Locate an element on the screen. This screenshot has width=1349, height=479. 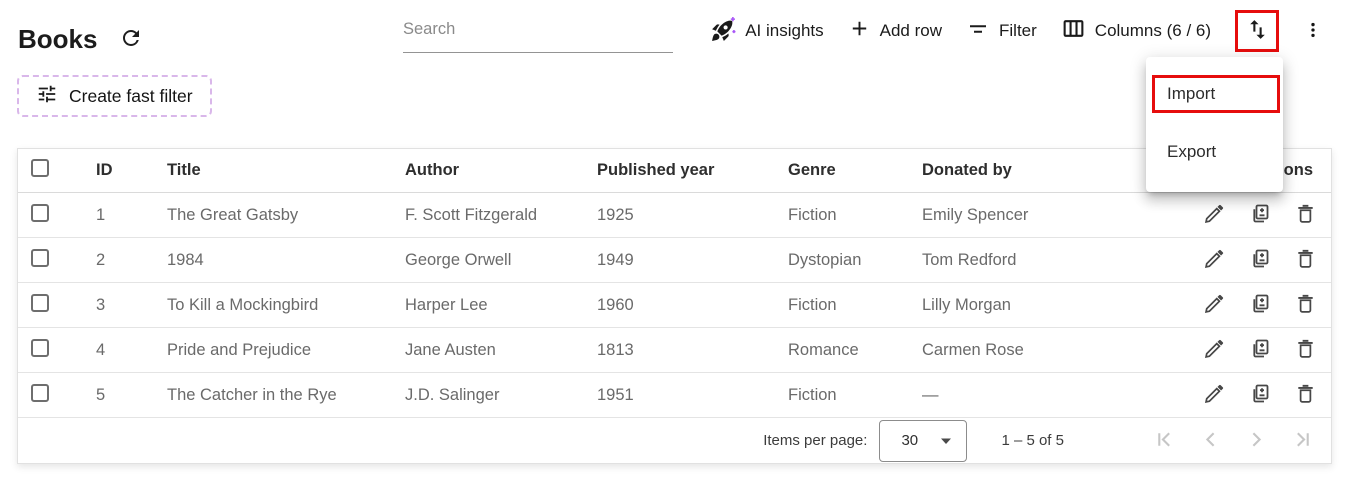
cell-published-year: 1813 is located at coordinates (615, 349).